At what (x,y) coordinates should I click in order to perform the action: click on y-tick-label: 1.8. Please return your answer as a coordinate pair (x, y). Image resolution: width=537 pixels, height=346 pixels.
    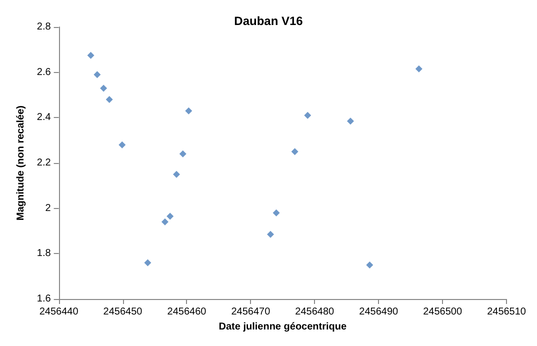
    Looking at the image, I should click on (44, 254).